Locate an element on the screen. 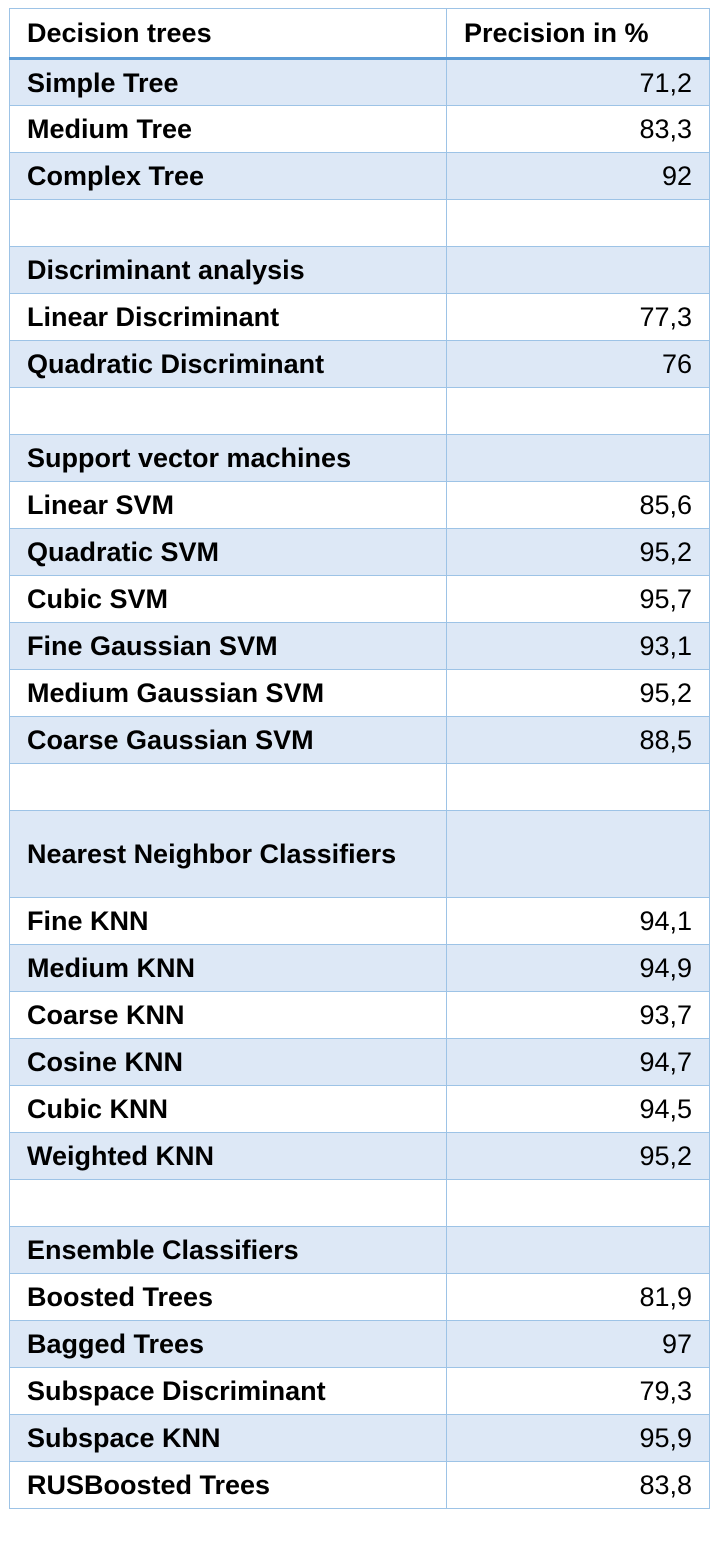 Image resolution: width=718 pixels, height=1550 pixels. section-heading-row: Support vector machines is located at coordinates (359, 458).